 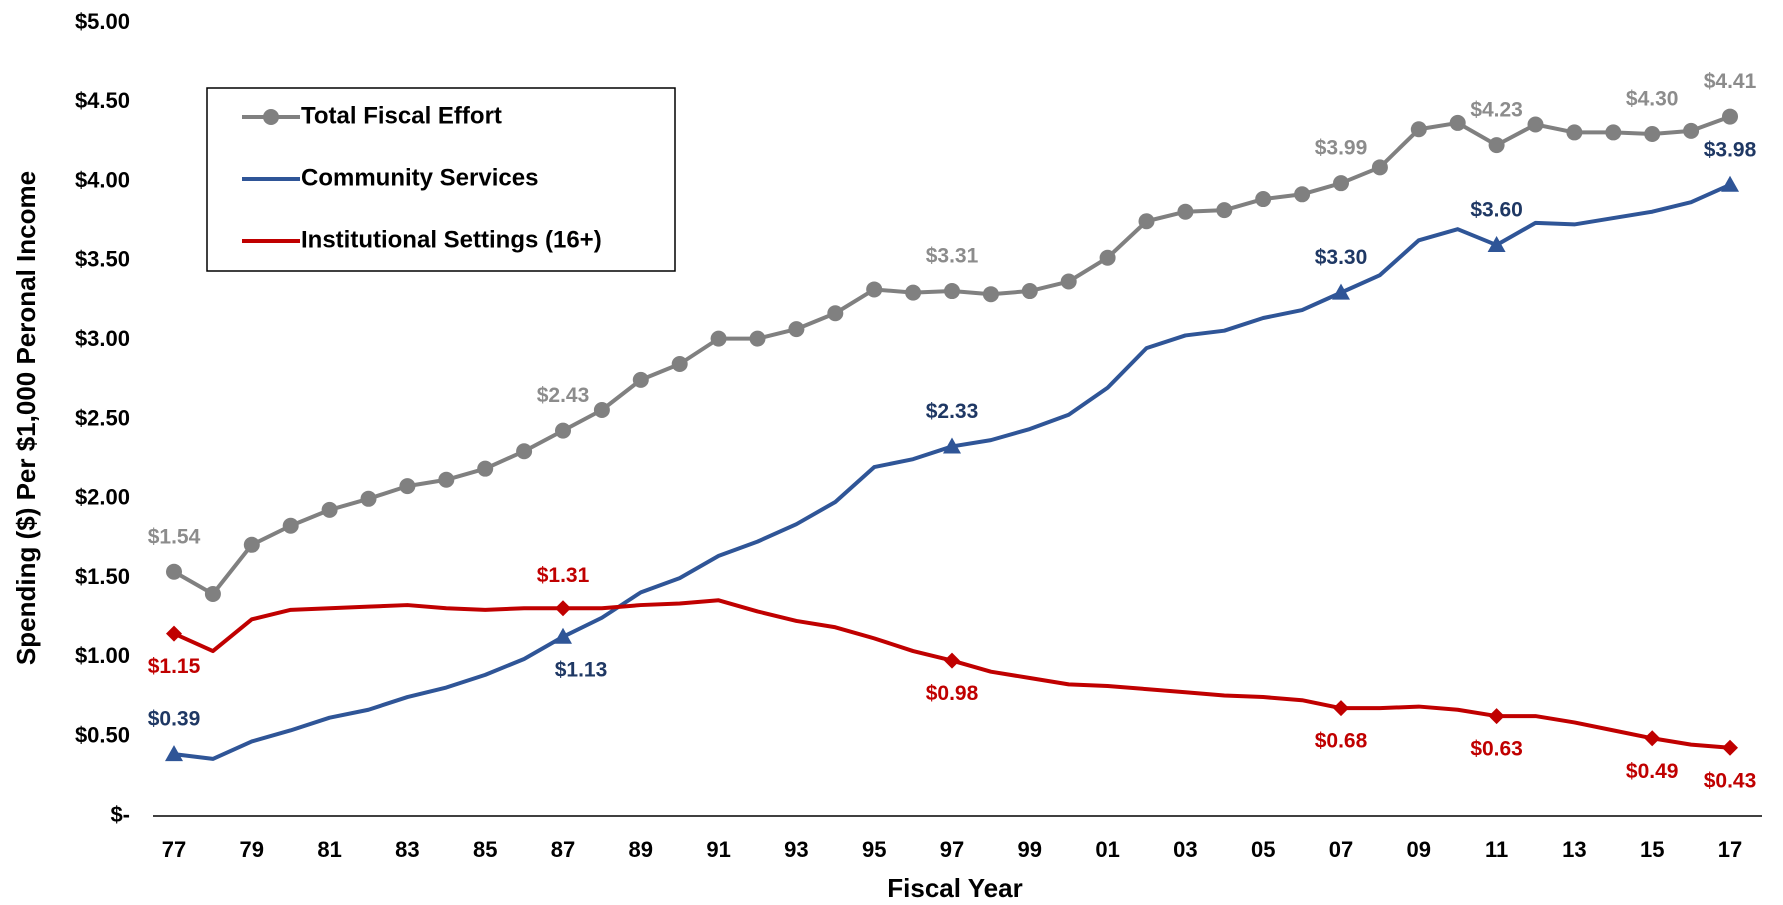 What do you see at coordinates (120, 814) in the screenshot?
I see `y-tick-label: $-` at bounding box center [120, 814].